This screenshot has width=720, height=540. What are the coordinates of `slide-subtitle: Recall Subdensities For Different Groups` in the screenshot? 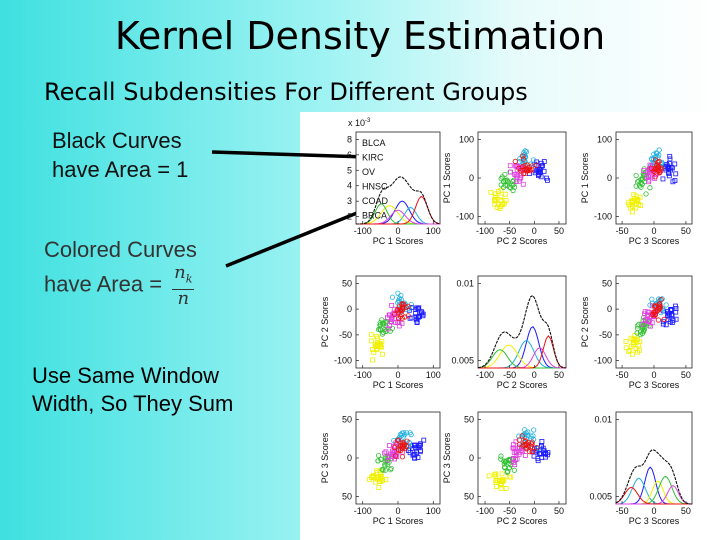 It's located at (286, 92).